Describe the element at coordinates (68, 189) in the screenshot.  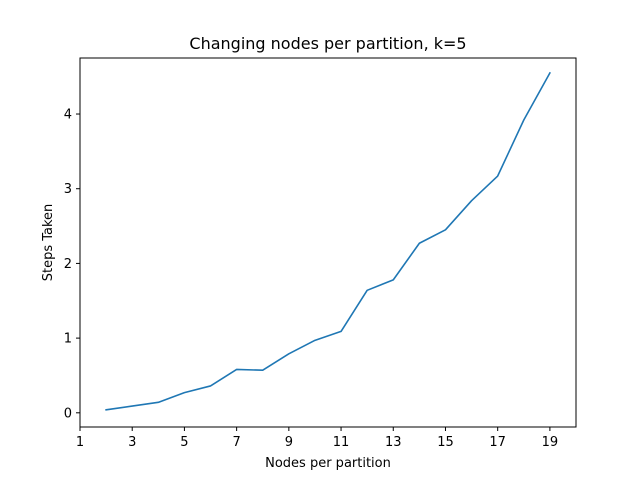
I see `y-tick-label: 3` at that location.